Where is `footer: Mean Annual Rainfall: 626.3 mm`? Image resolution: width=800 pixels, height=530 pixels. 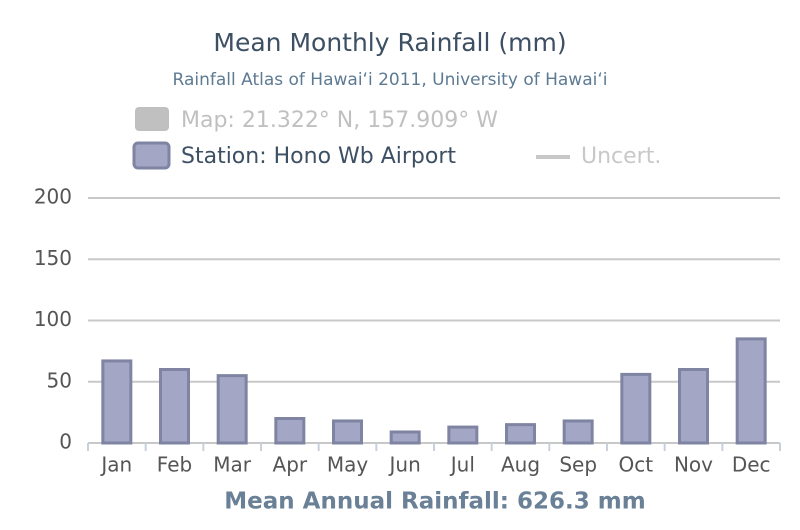
footer: Mean Annual Rainfall: 626.3 mm is located at coordinates (434, 502).